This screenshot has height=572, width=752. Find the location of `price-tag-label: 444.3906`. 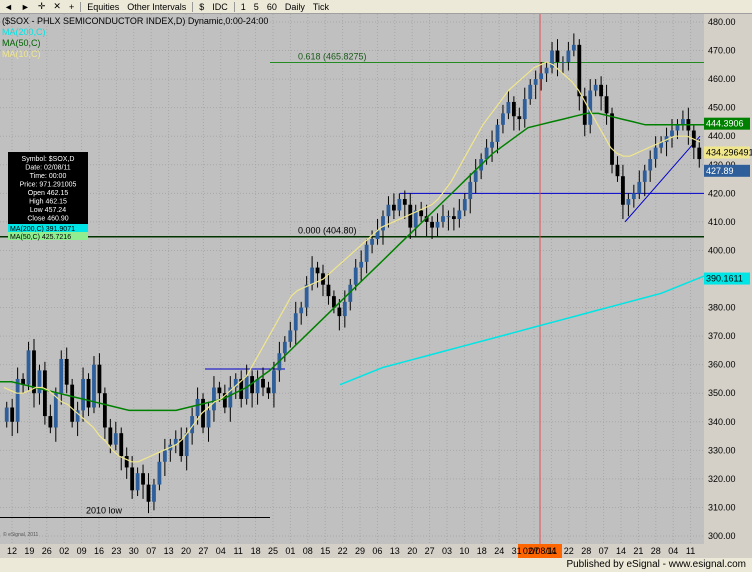

price-tag-label: 444.3906 is located at coordinates (725, 124).